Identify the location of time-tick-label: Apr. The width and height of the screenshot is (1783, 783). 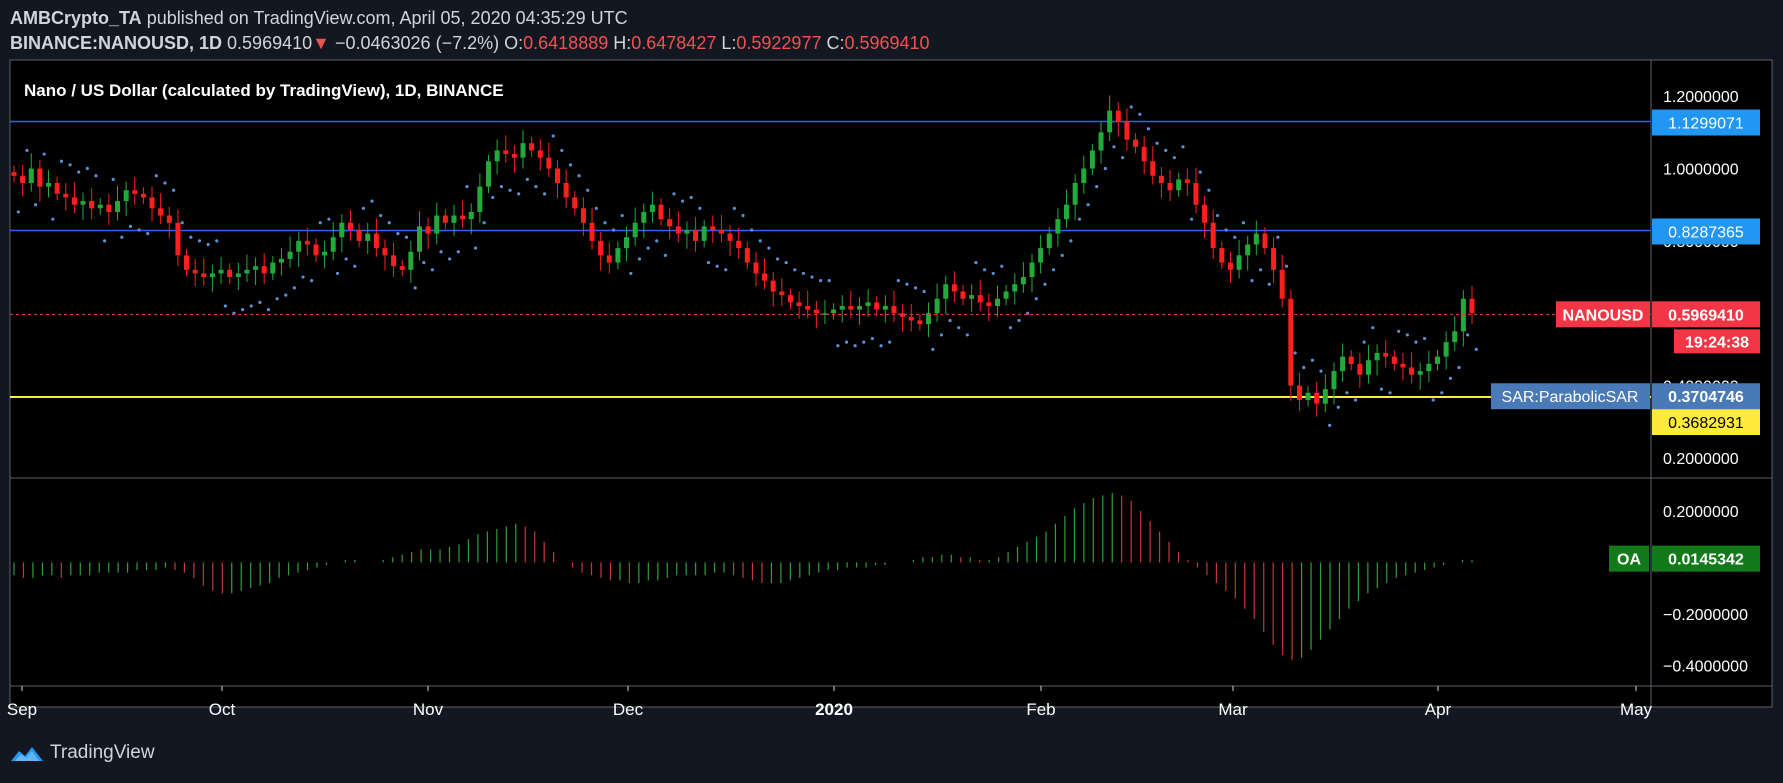
(1438, 709).